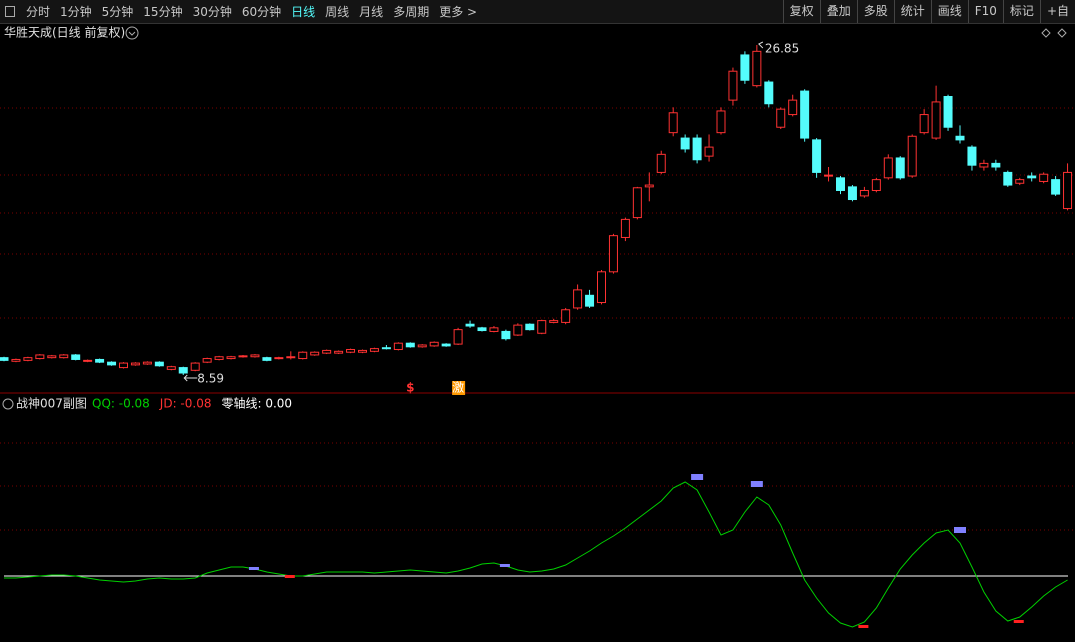 The width and height of the screenshot is (1075, 642). What do you see at coordinates (185, 404) in the screenshot?
I see `indicator-legend: JD: -0.08` at bounding box center [185, 404].